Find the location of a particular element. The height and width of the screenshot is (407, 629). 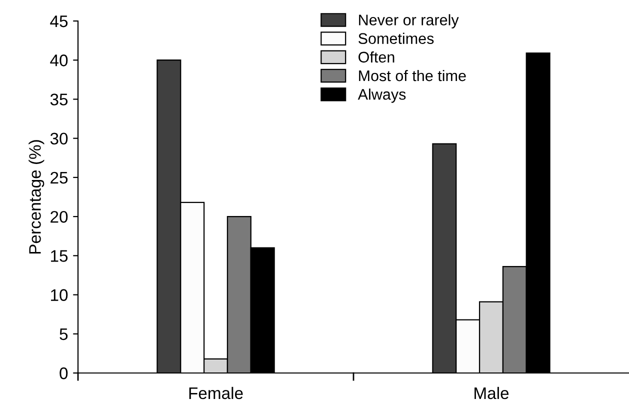

legend-label: Sometimes is located at coordinates (396, 38).